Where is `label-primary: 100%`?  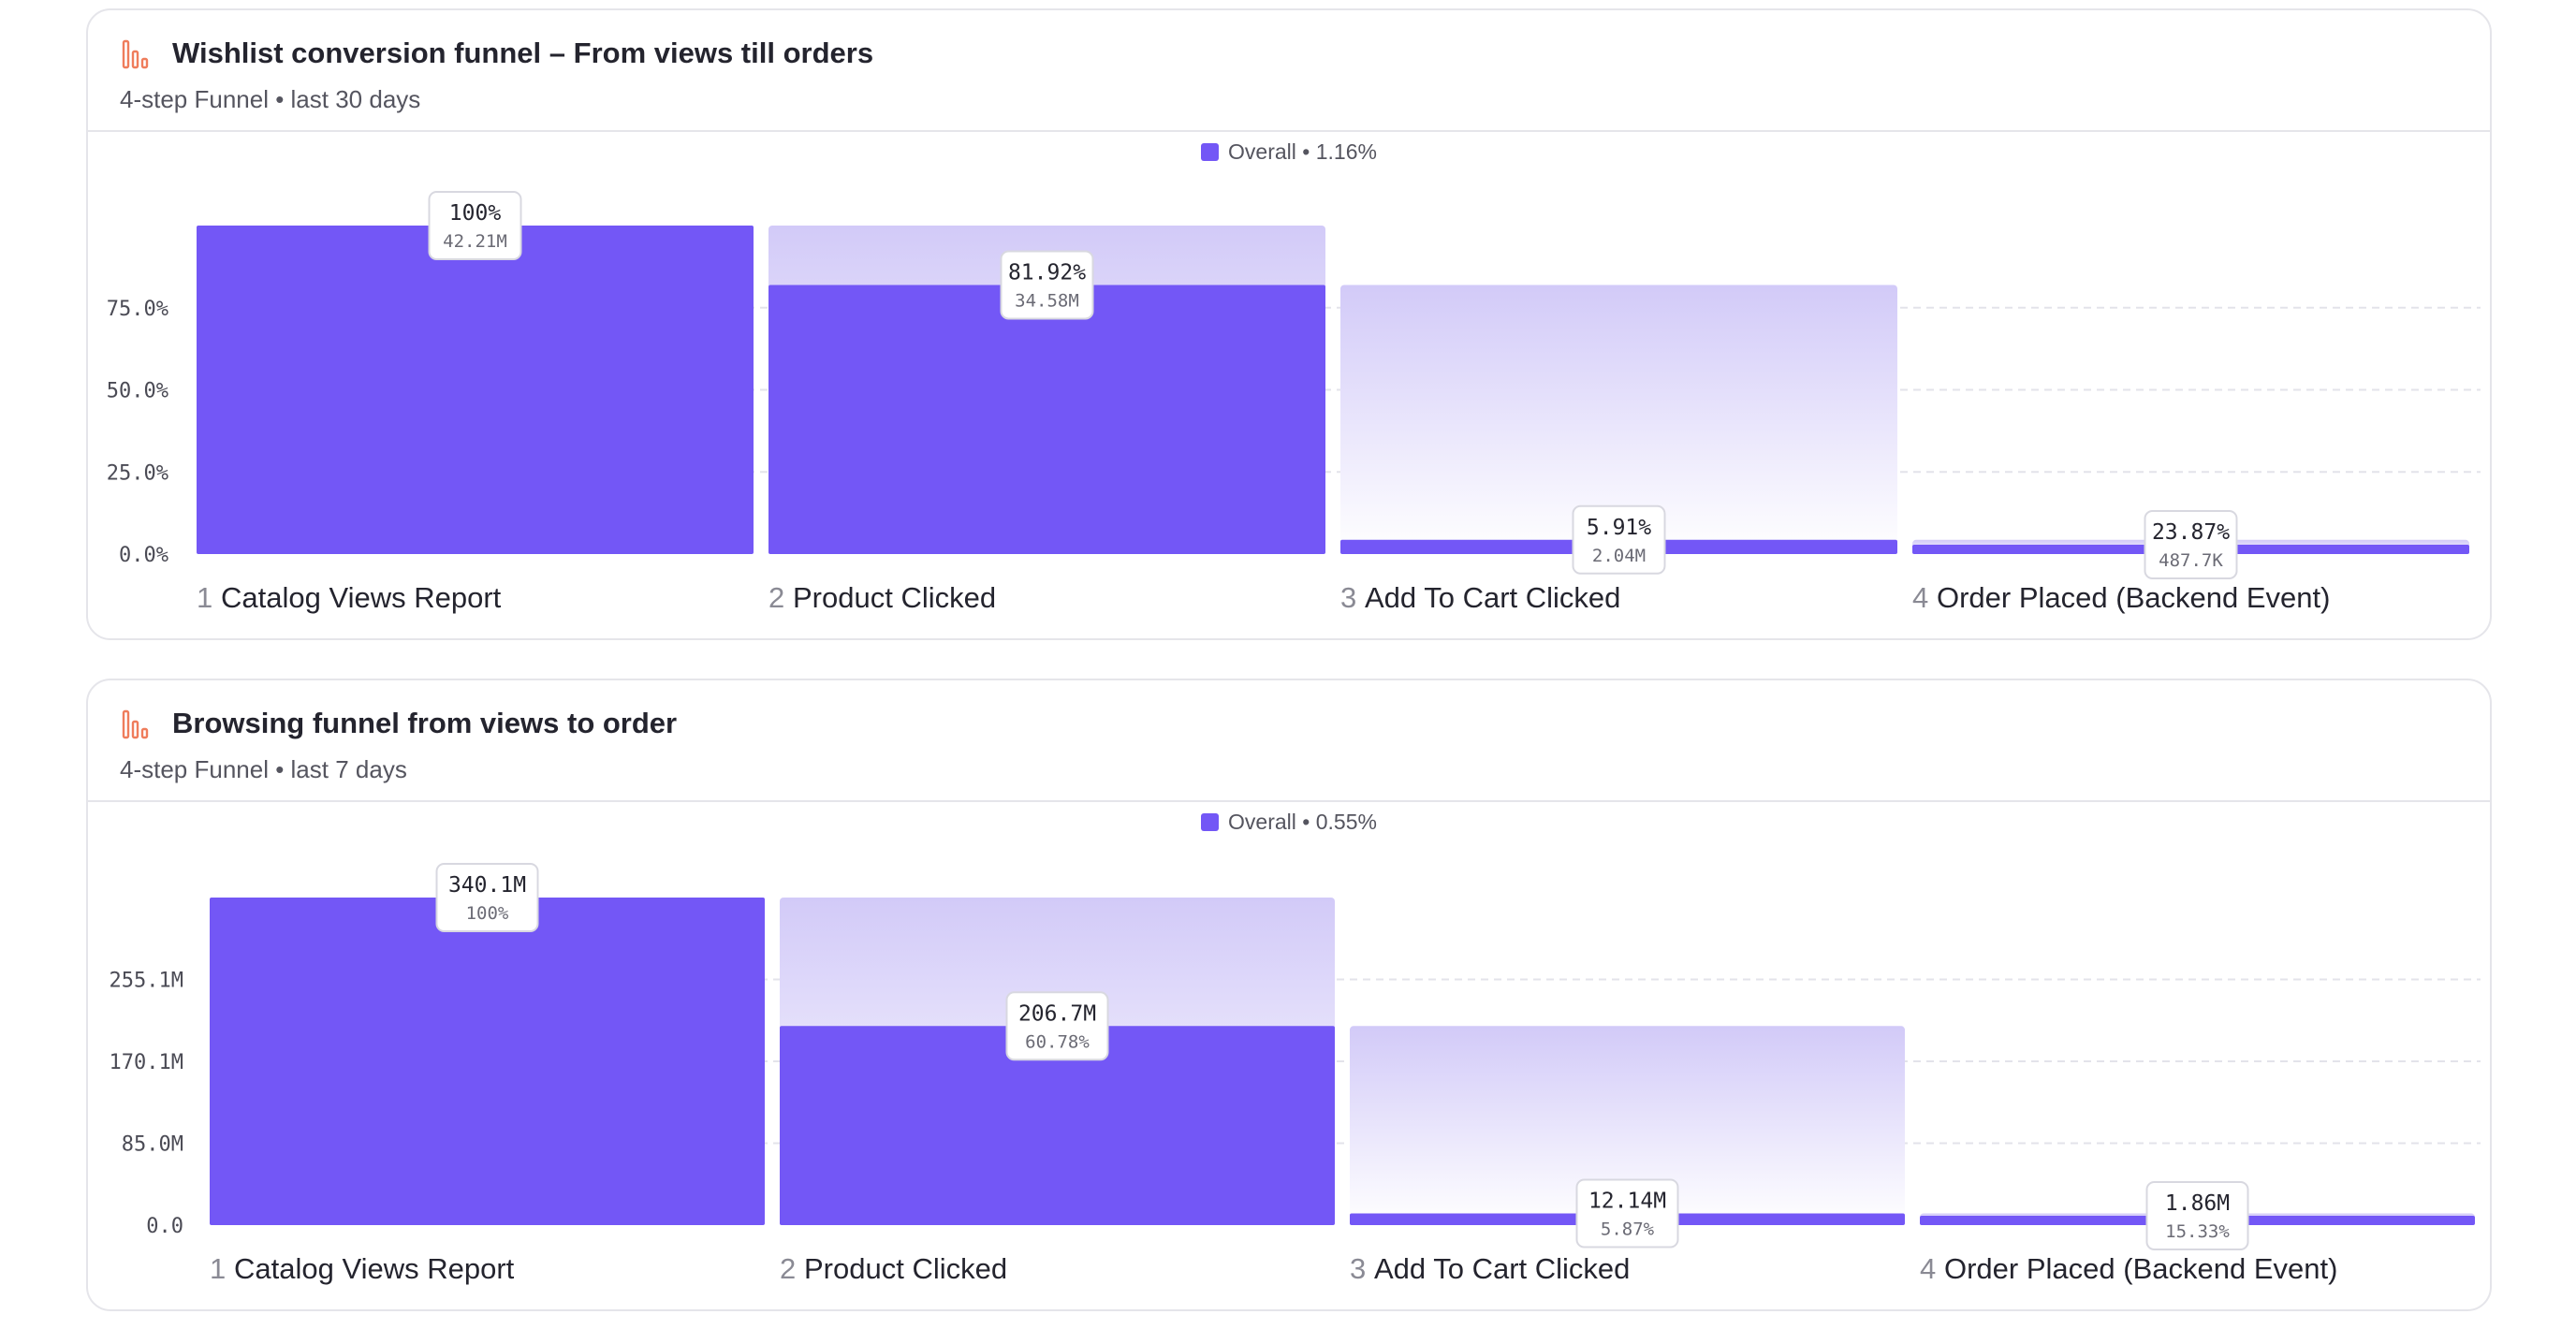
label-primary: 100% is located at coordinates (475, 214).